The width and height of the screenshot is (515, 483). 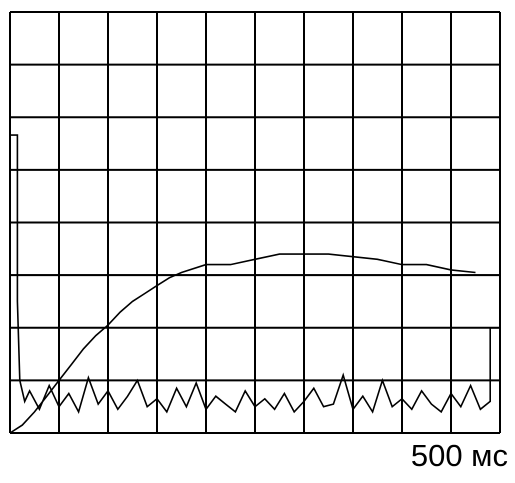 I want to click on time-base-label: 500 мс, so click(x=459, y=455).